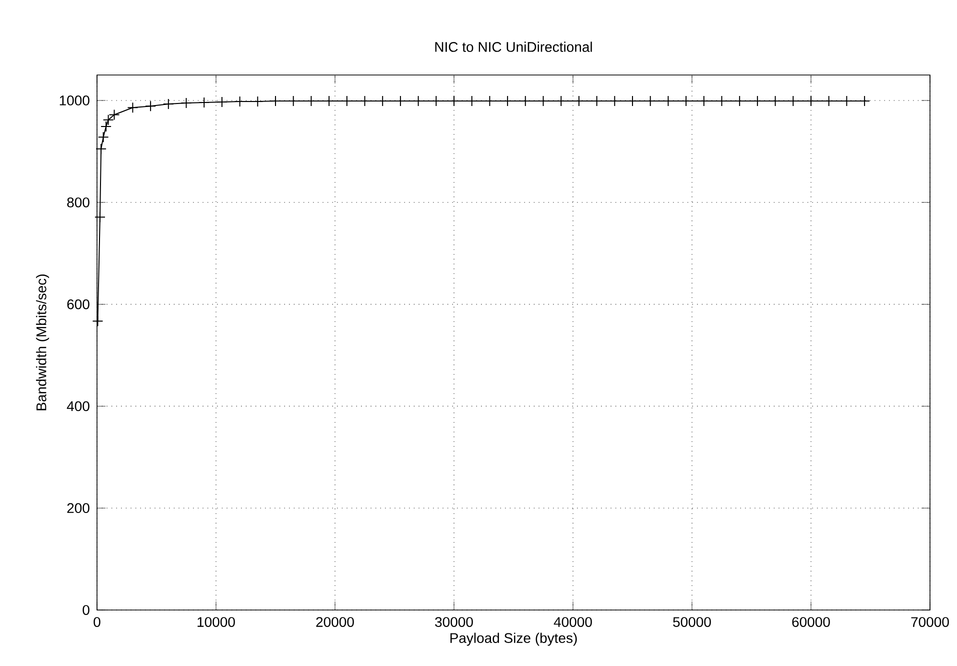 This screenshot has width=957, height=666. I want to click on chart-title: NIC to NIC UniDirectional, so click(513, 47).